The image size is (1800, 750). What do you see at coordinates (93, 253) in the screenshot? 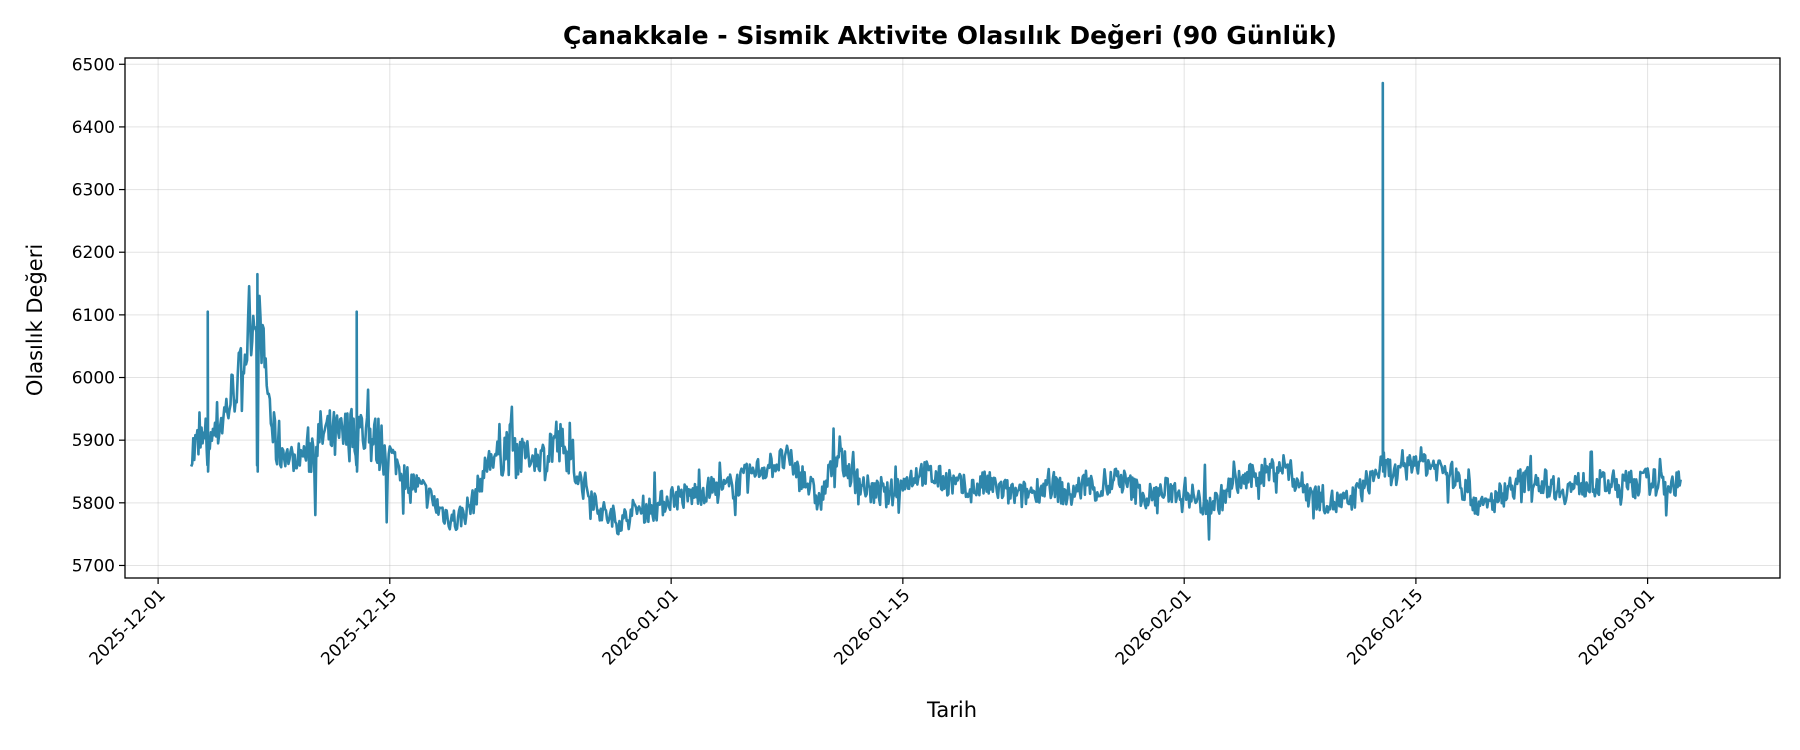
I see `y-tick-label: 6200` at bounding box center [93, 253].